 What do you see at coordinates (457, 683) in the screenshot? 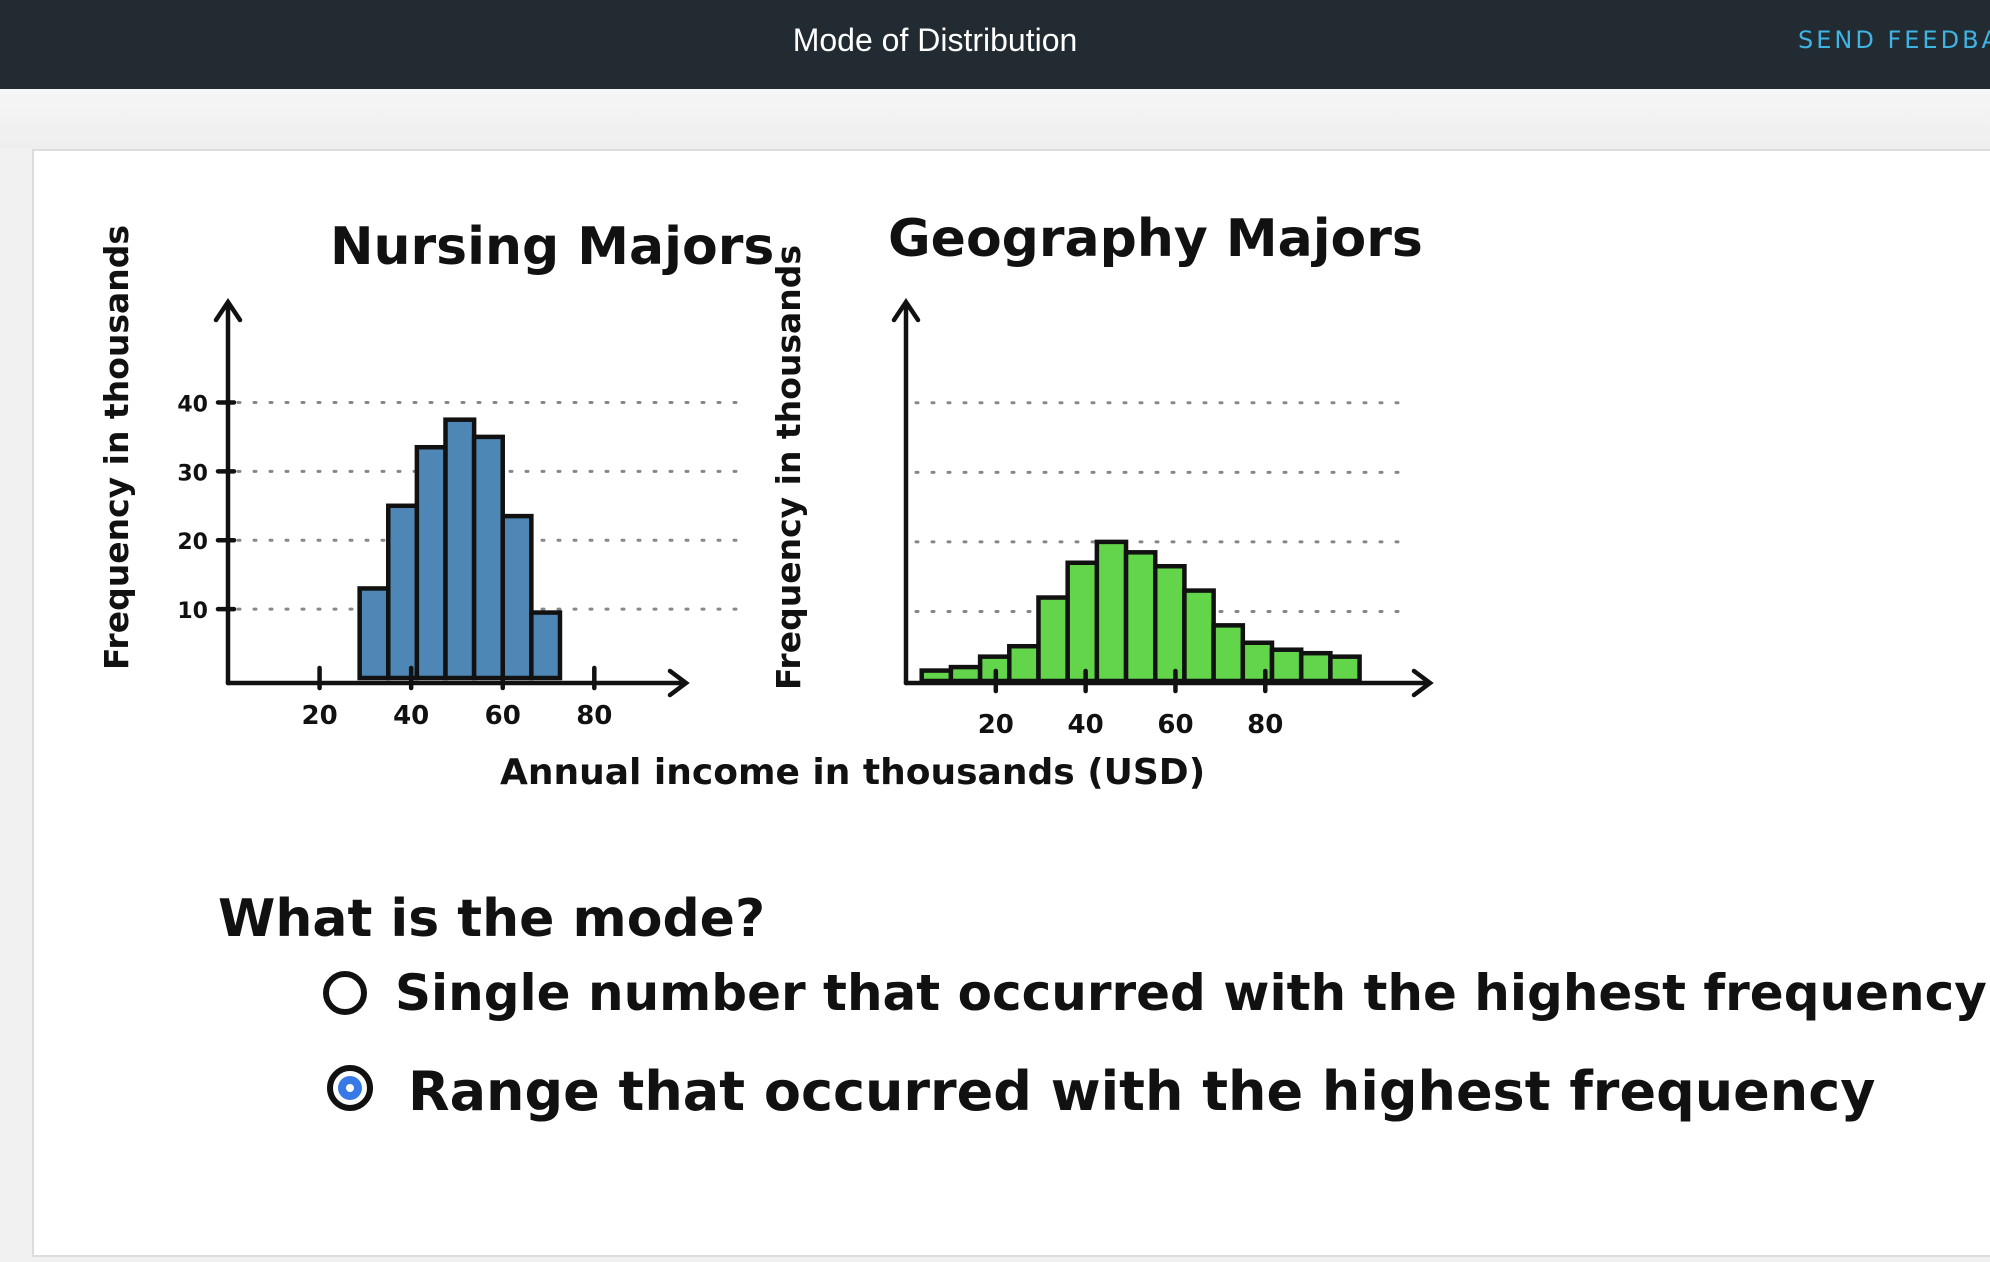
I see `nursing-x-axis` at bounding box center [457, 683].